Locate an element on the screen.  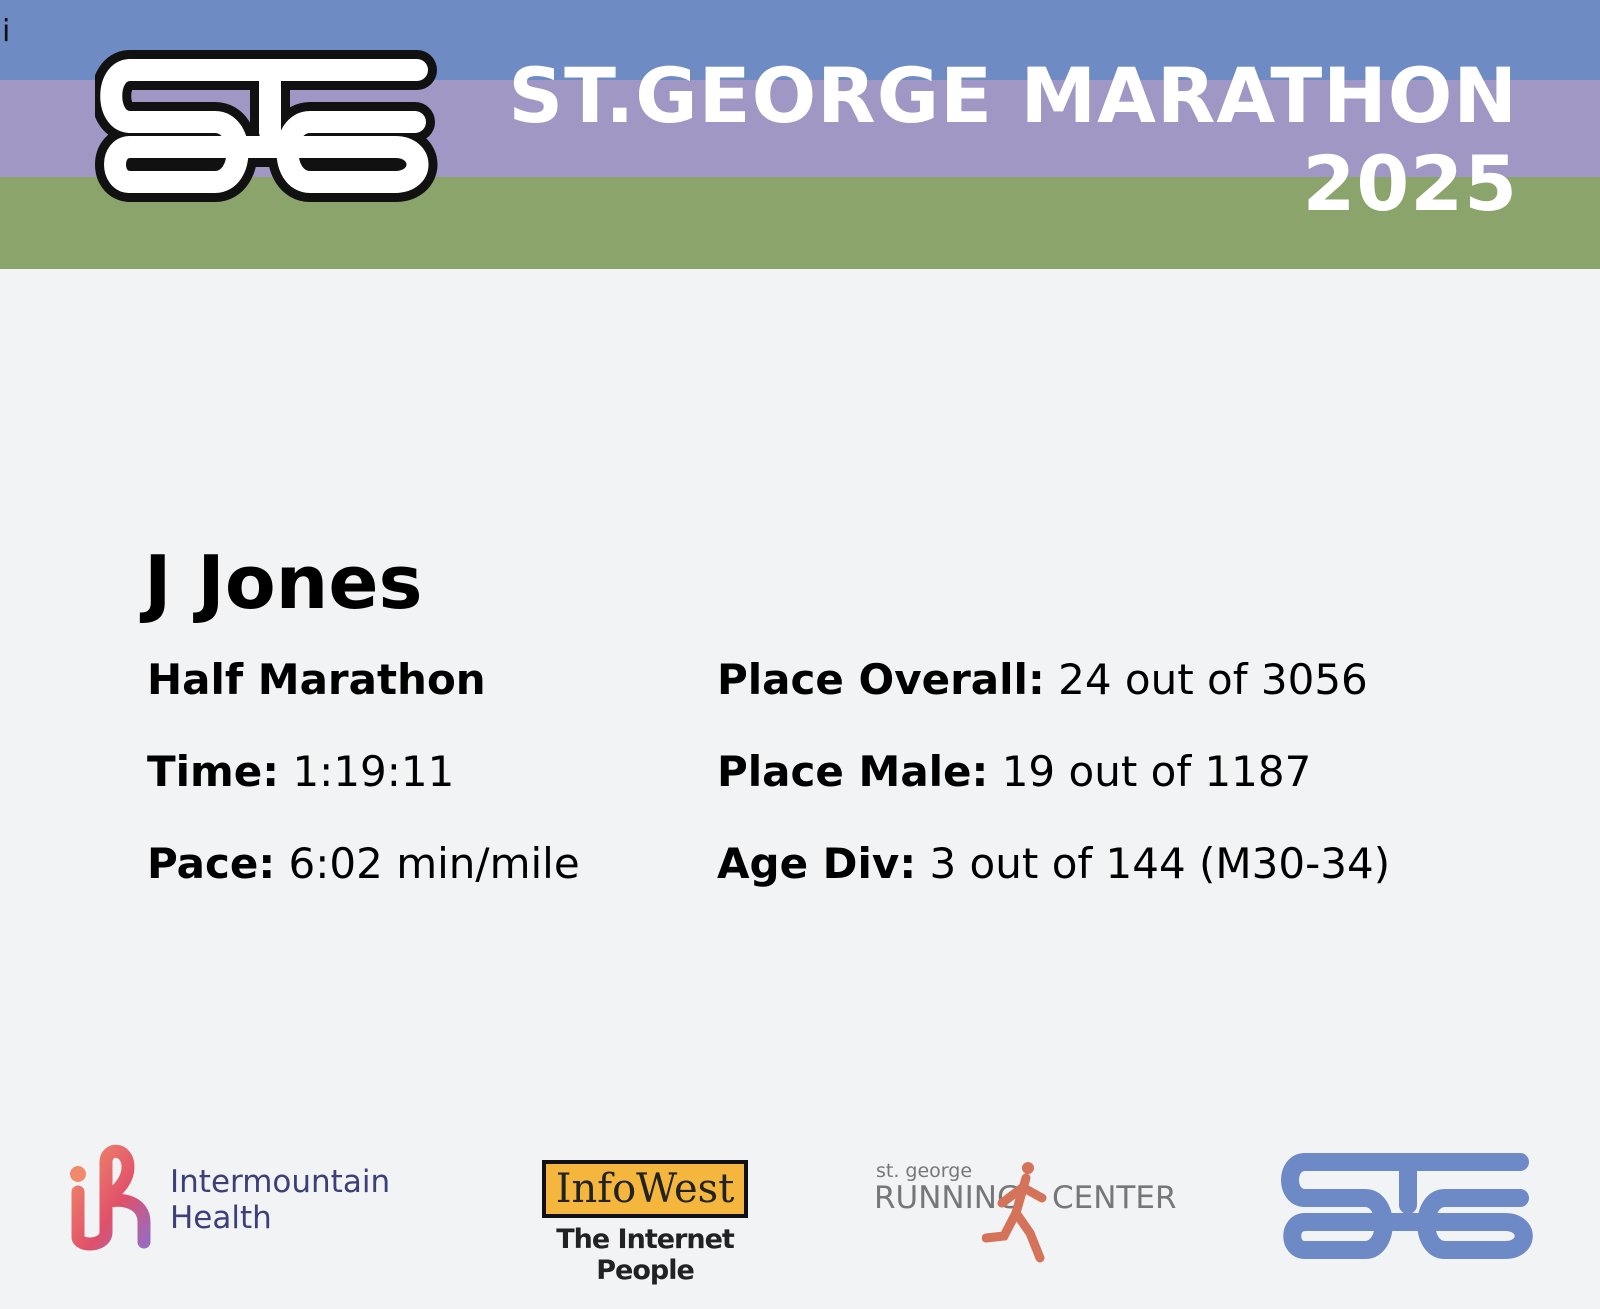
infowest-tagline: The Internet People is located at coordinates (645, 1255).